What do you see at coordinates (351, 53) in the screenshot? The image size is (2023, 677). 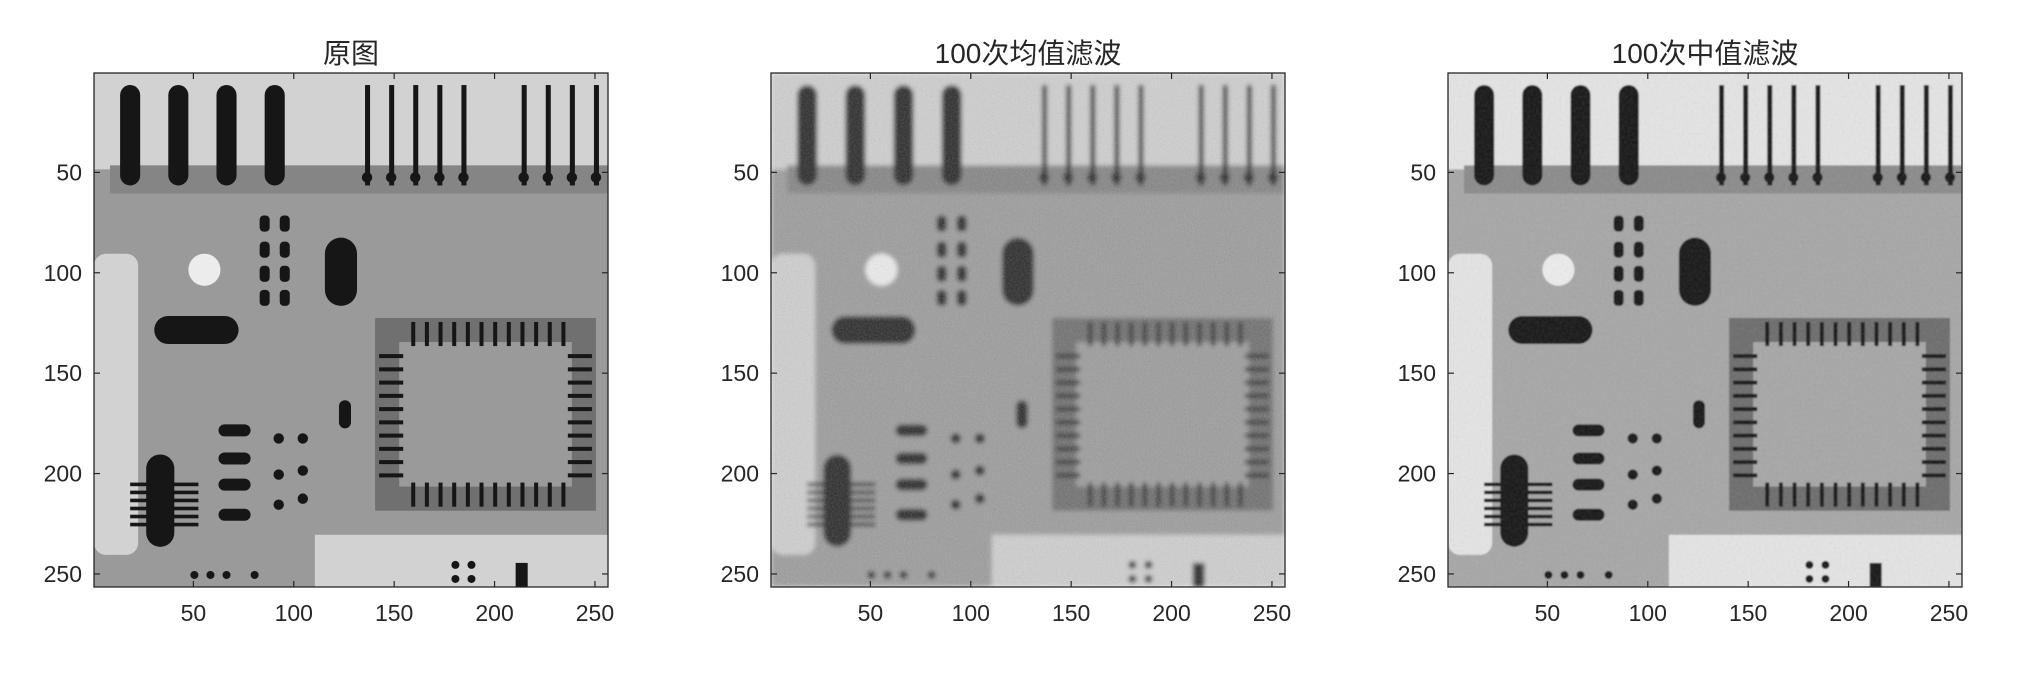 I see `panel-title: 原图` at bounding box center [351, 53].